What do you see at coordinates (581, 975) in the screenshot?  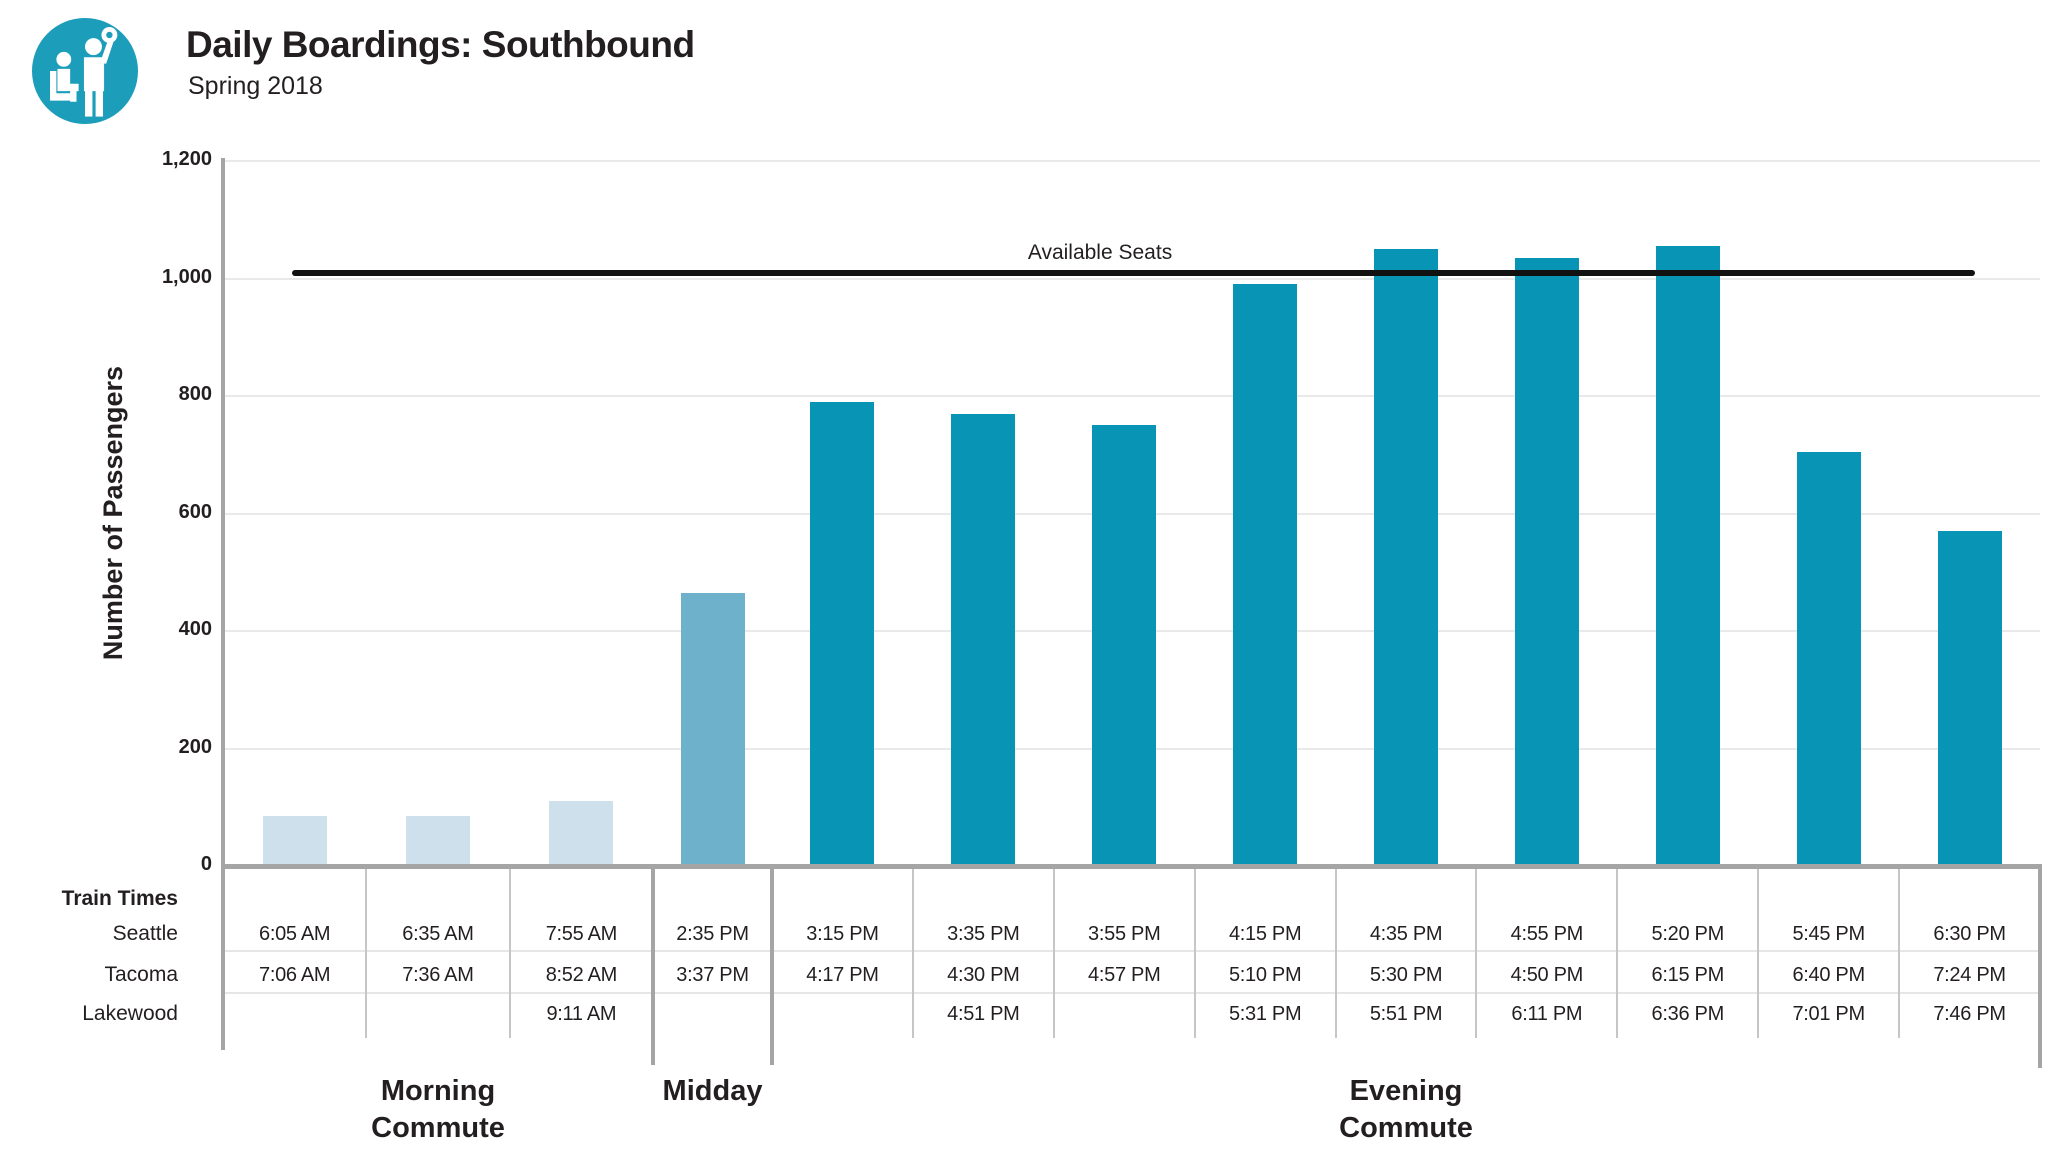 I see `train-time-cell: 8:52 AM` at bounding box center [581, 975].